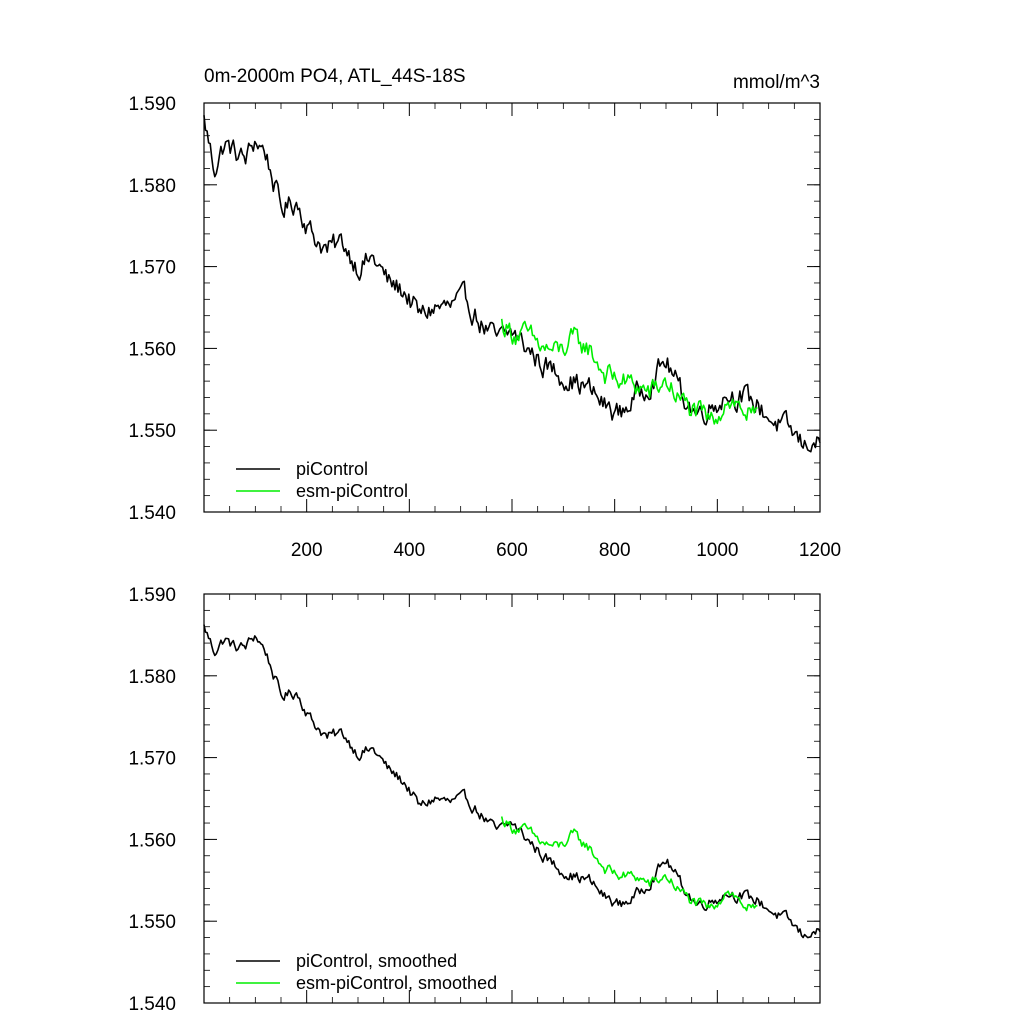 Image resolution: width=1024 pixels, height=1024 pixels. I want to click on legend-label: piControl, so click(332, 469).